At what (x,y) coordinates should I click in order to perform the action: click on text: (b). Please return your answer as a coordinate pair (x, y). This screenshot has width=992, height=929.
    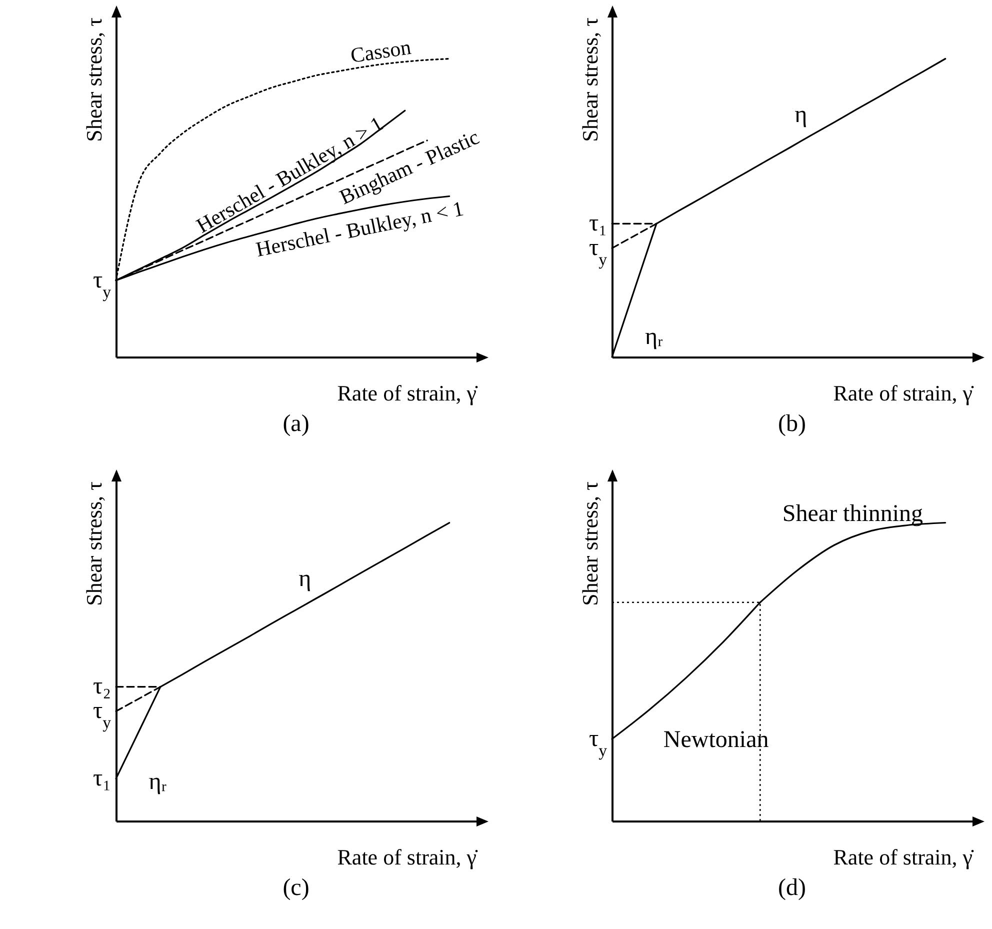
    Looking at the image, I should click on (792, 424).